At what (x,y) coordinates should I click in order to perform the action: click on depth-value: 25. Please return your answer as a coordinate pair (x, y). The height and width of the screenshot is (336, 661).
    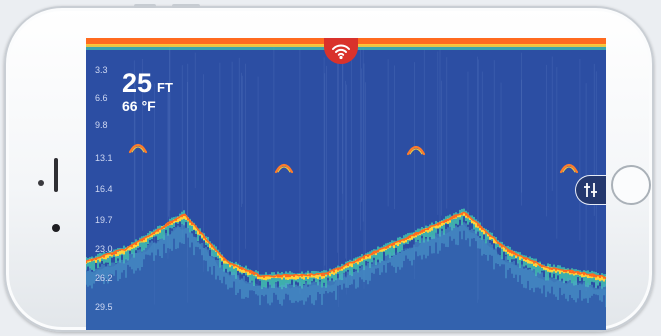
    Looking at the image, I should click on (137, 83).